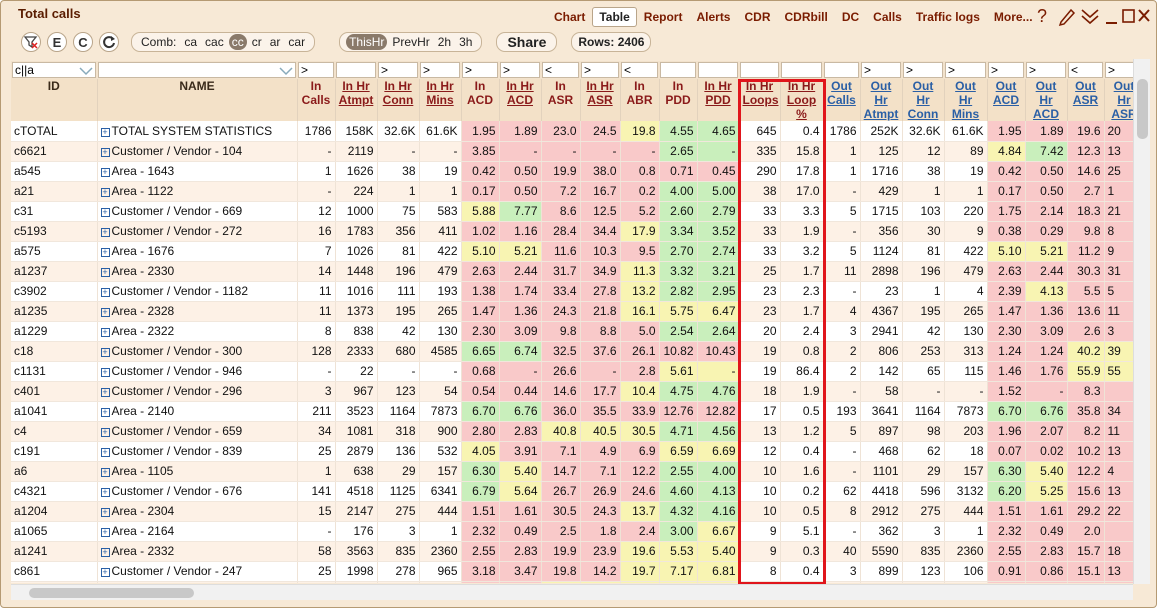  Describe the element at coordinates (887, 17) in the screenshot. I see `nav-link: Calls` at that location.